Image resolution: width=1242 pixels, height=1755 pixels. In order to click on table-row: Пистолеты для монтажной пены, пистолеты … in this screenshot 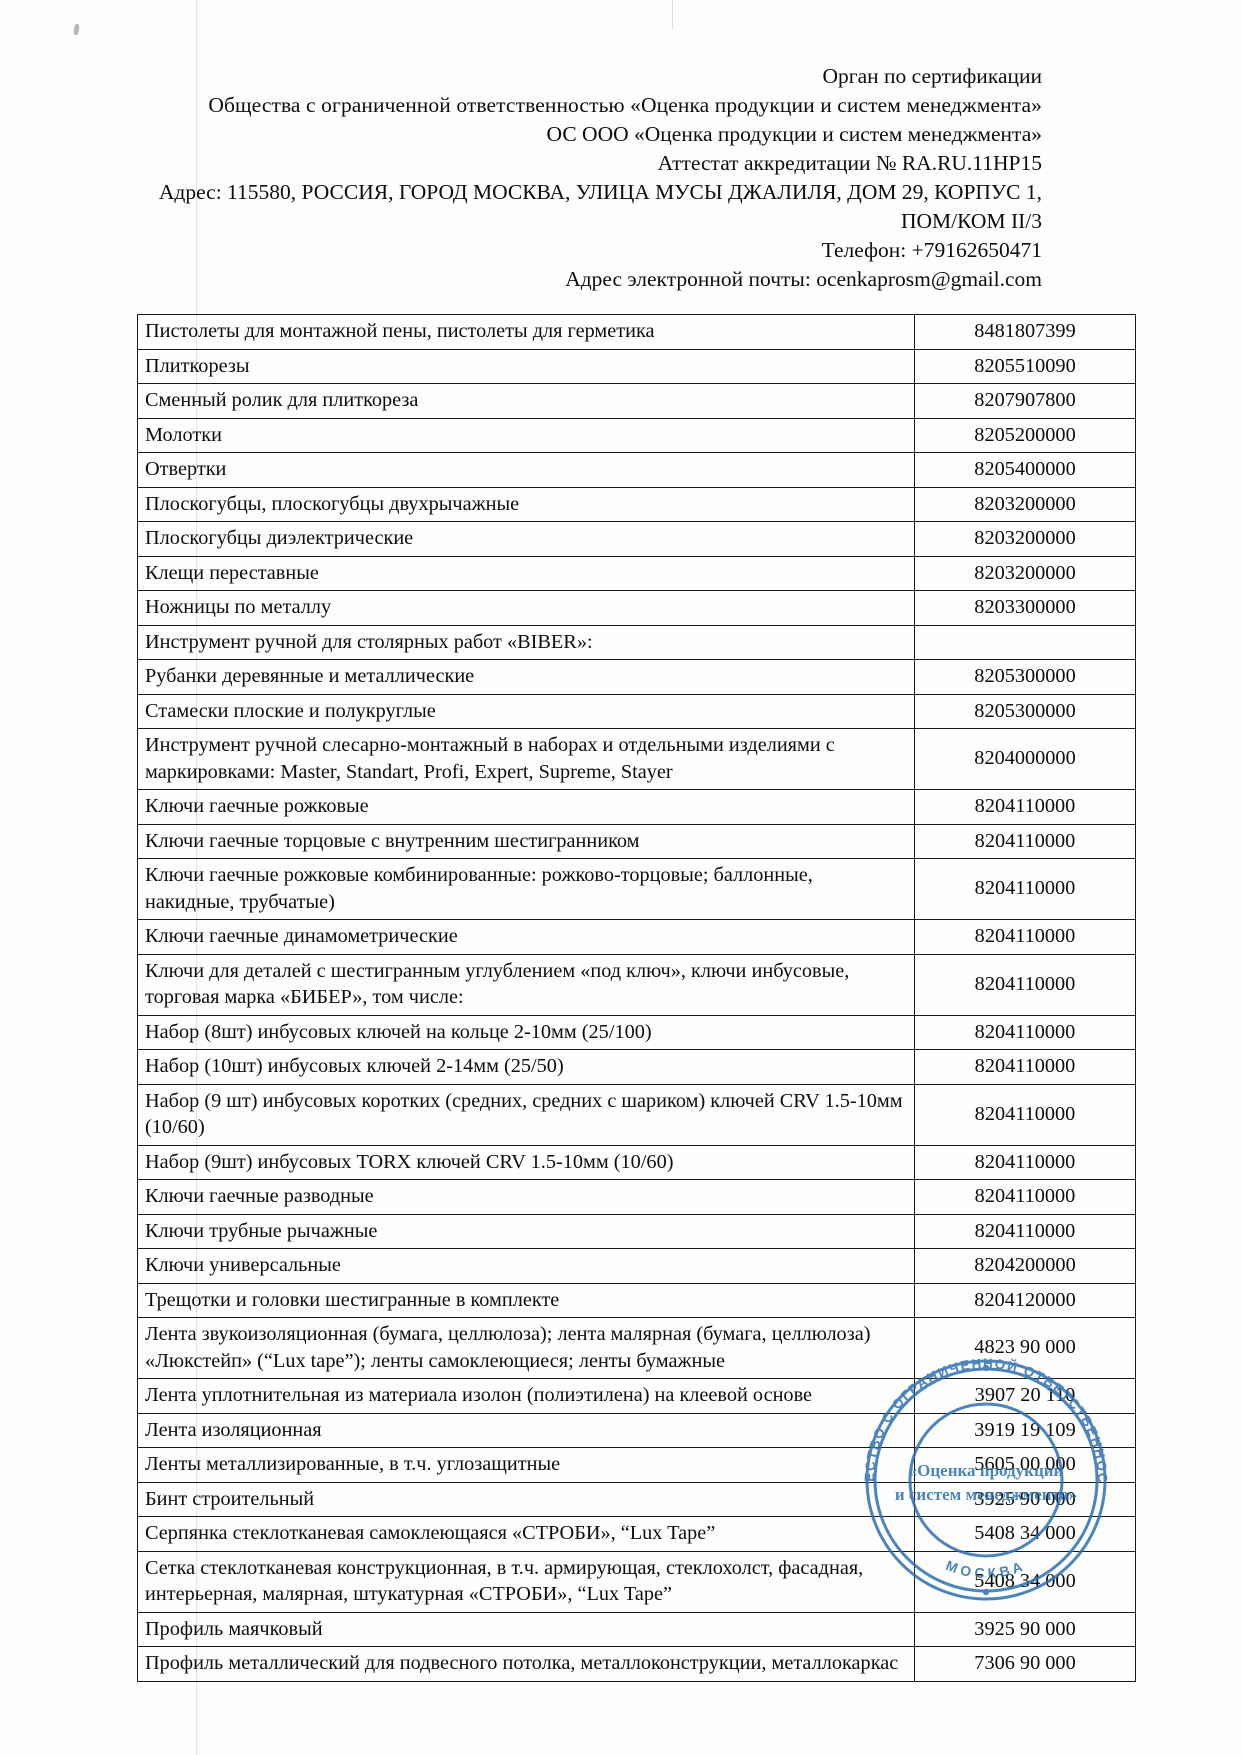, I will do `click(636, 332)`.